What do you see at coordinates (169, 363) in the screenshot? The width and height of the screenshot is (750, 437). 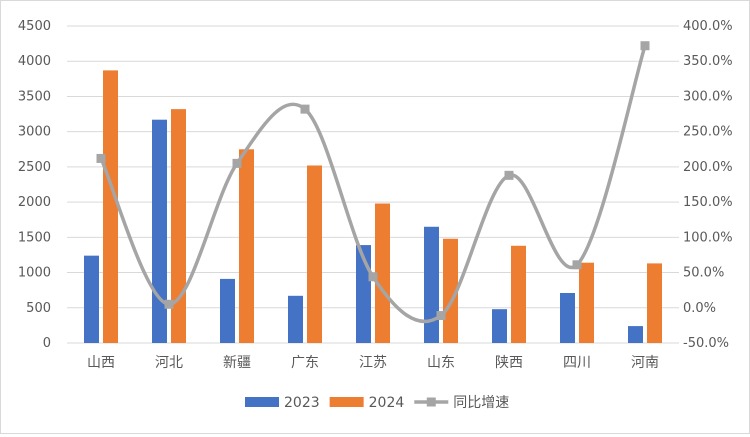 I see `x-tick-label: 河北` at bounding box center [169, 363].